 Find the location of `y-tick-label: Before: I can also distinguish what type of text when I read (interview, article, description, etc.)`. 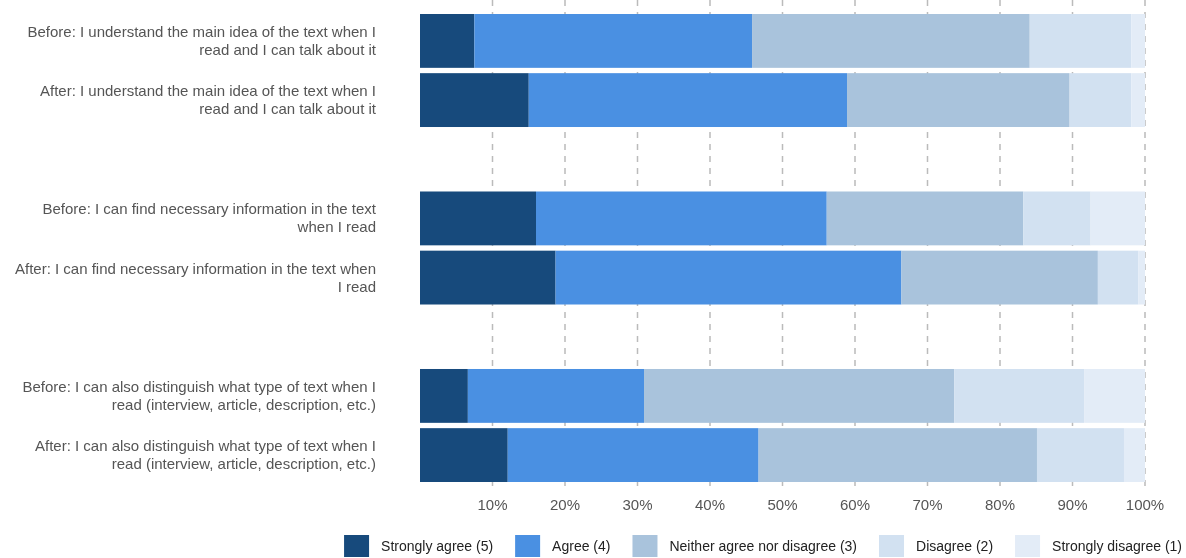

y-tick-label: Before: I can also distinguish what type of text when I read (interview, article, description, etc.) is located at coordinates (199, 395).